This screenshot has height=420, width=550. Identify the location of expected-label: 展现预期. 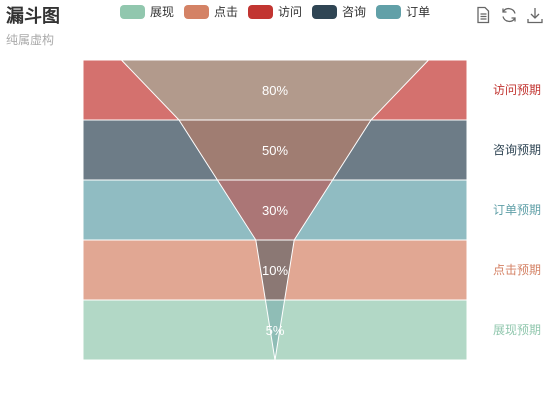
(517, 330).